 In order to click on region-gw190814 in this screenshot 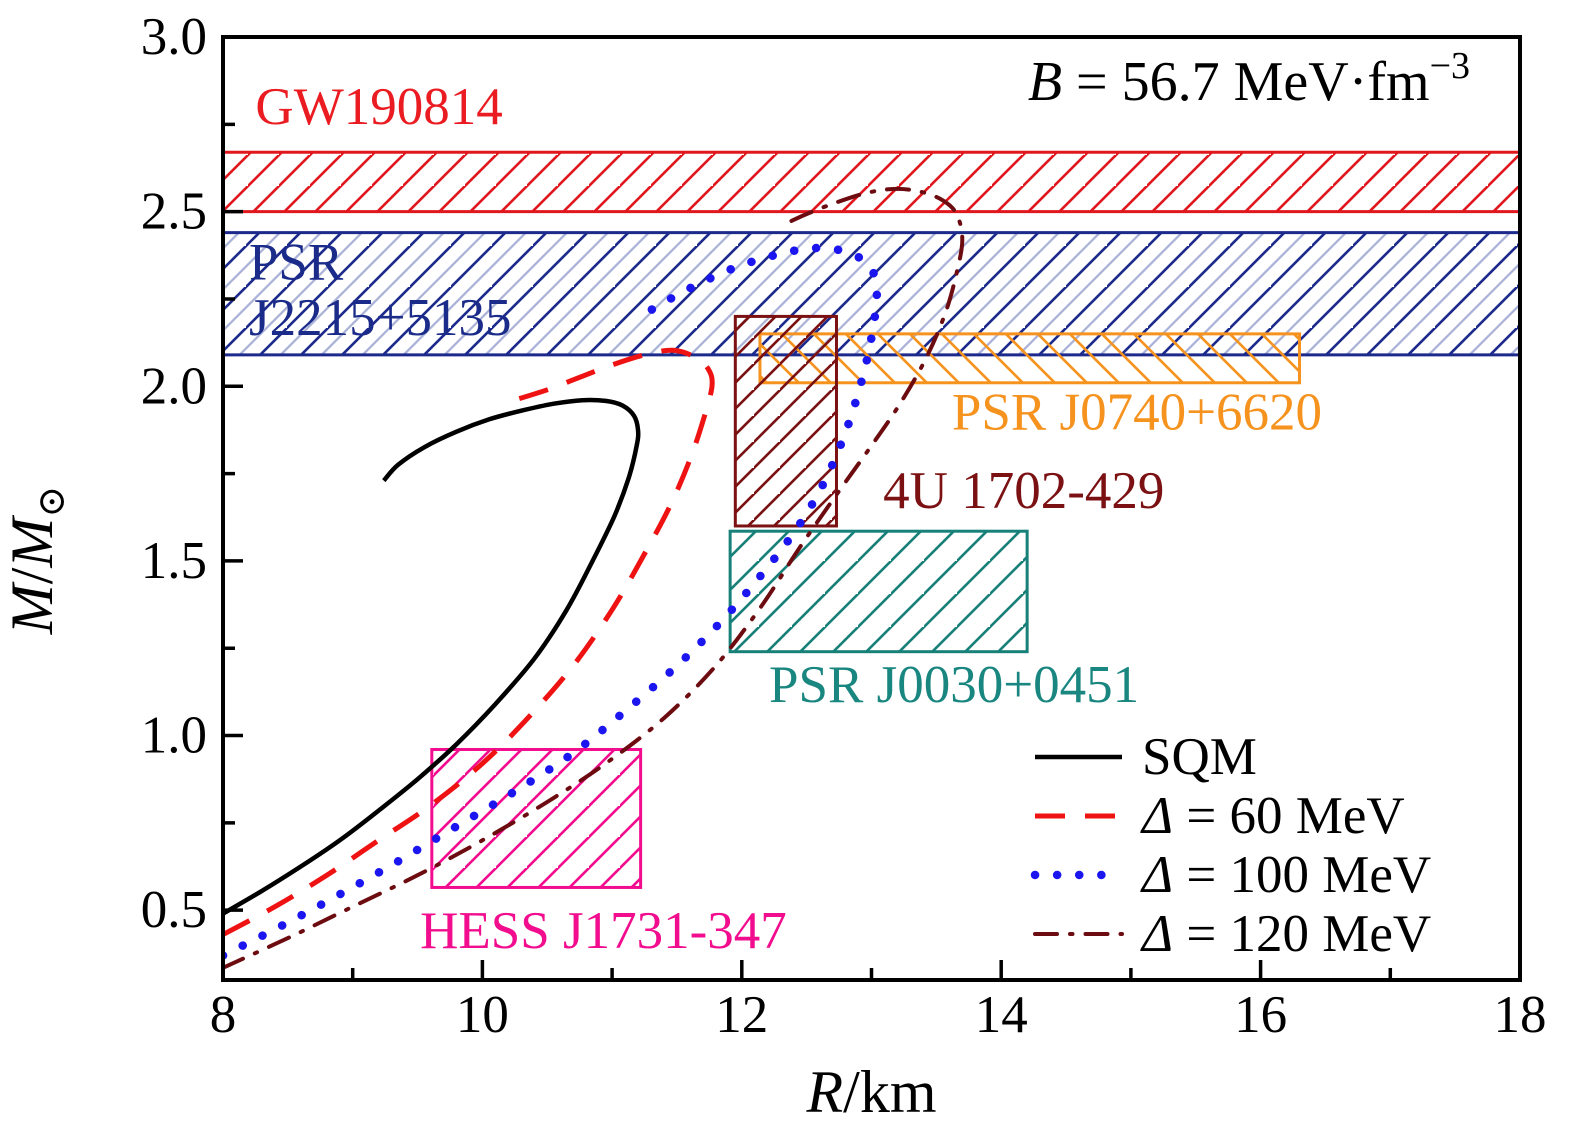, I will do `click(871, 182)`.